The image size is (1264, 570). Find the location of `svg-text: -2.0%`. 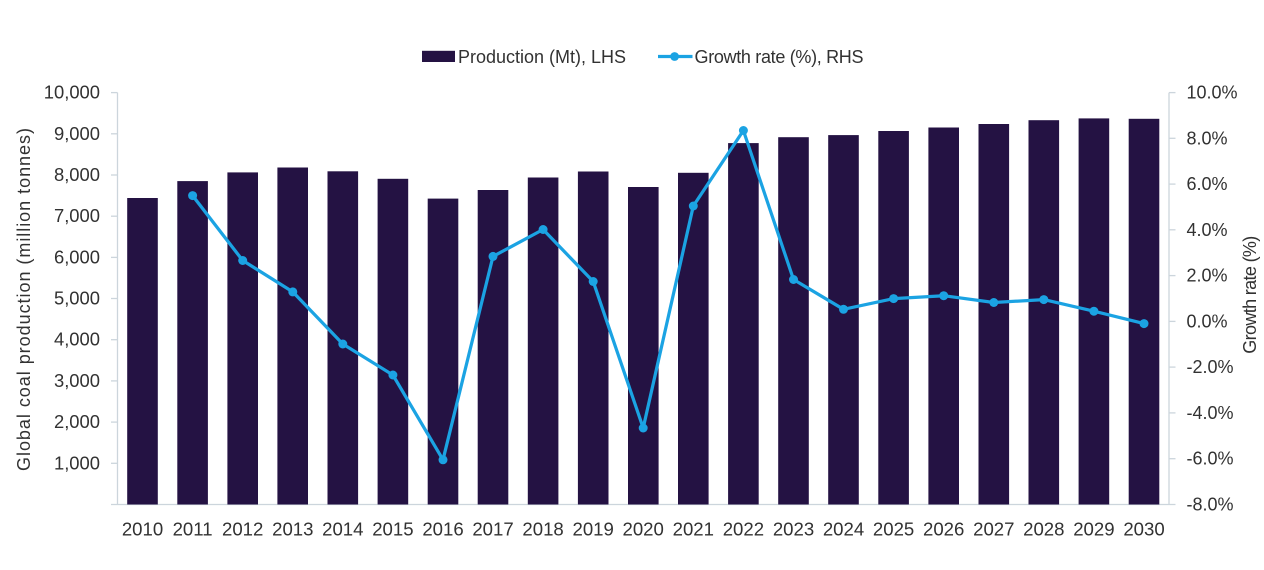

svg-text: -2.0% is located at coordinates (1210, 367).